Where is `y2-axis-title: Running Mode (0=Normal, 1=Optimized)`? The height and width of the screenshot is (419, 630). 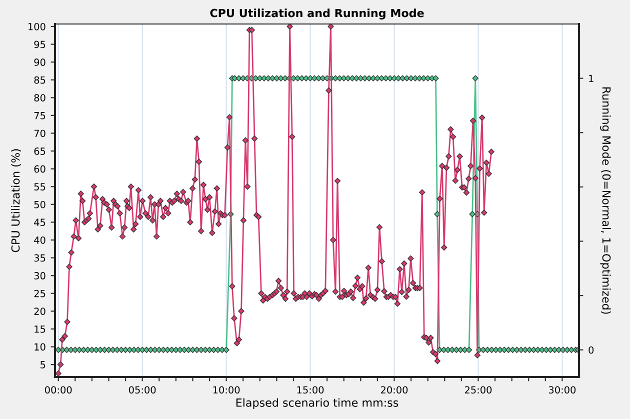 y2-axis-title: Running Mode (0=Normal, 1=Optimized) is located at coordinates (605, 200).